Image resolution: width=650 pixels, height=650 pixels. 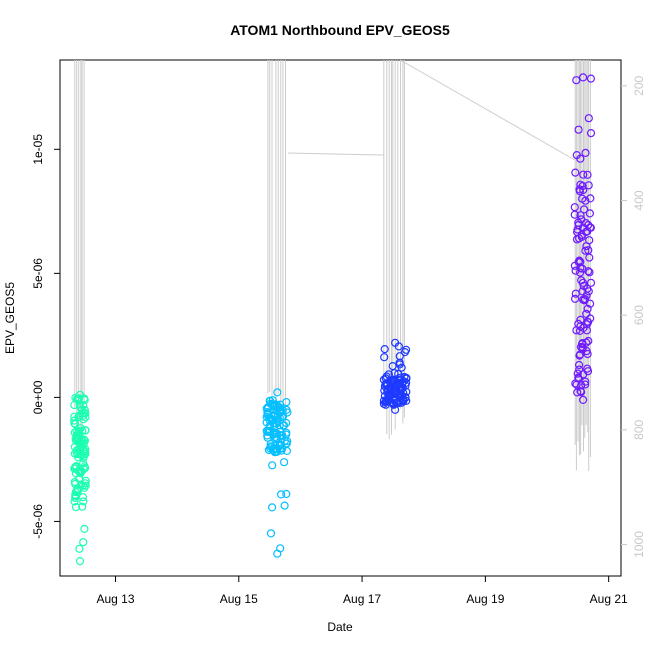 I want to click on y-tick-label: 0e+00, so click(x=38, y=397).